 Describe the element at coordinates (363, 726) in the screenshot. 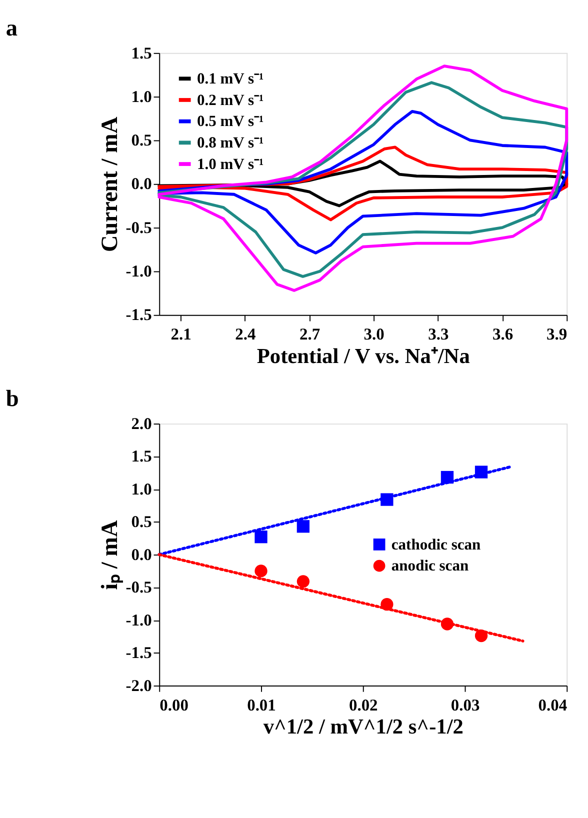

I see `x-axis-title: v^1/2 / mV^1/2 s^-1/2` at that location.